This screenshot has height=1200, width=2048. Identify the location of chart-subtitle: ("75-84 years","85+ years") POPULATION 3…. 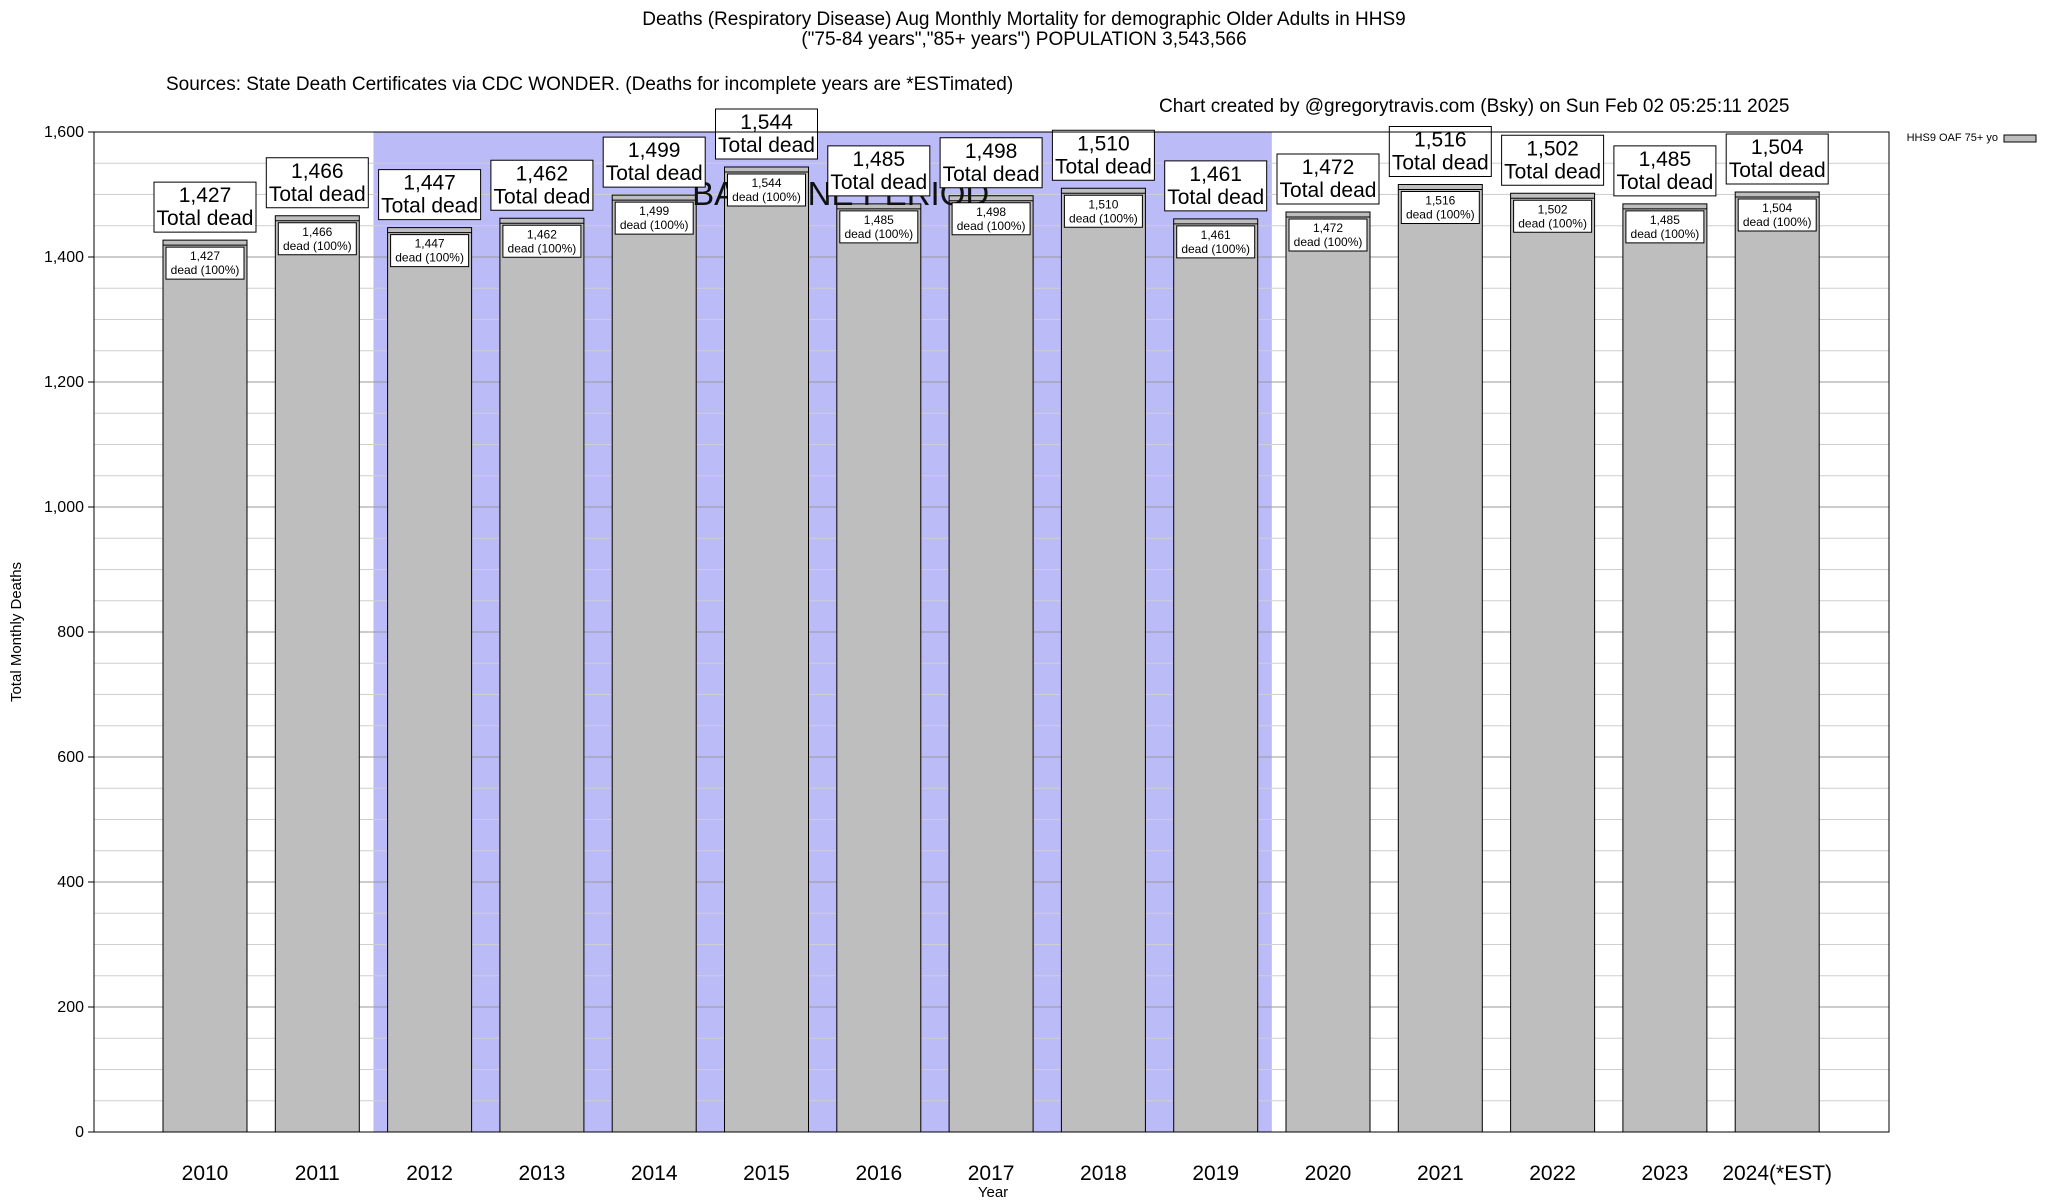
(1024, 39).